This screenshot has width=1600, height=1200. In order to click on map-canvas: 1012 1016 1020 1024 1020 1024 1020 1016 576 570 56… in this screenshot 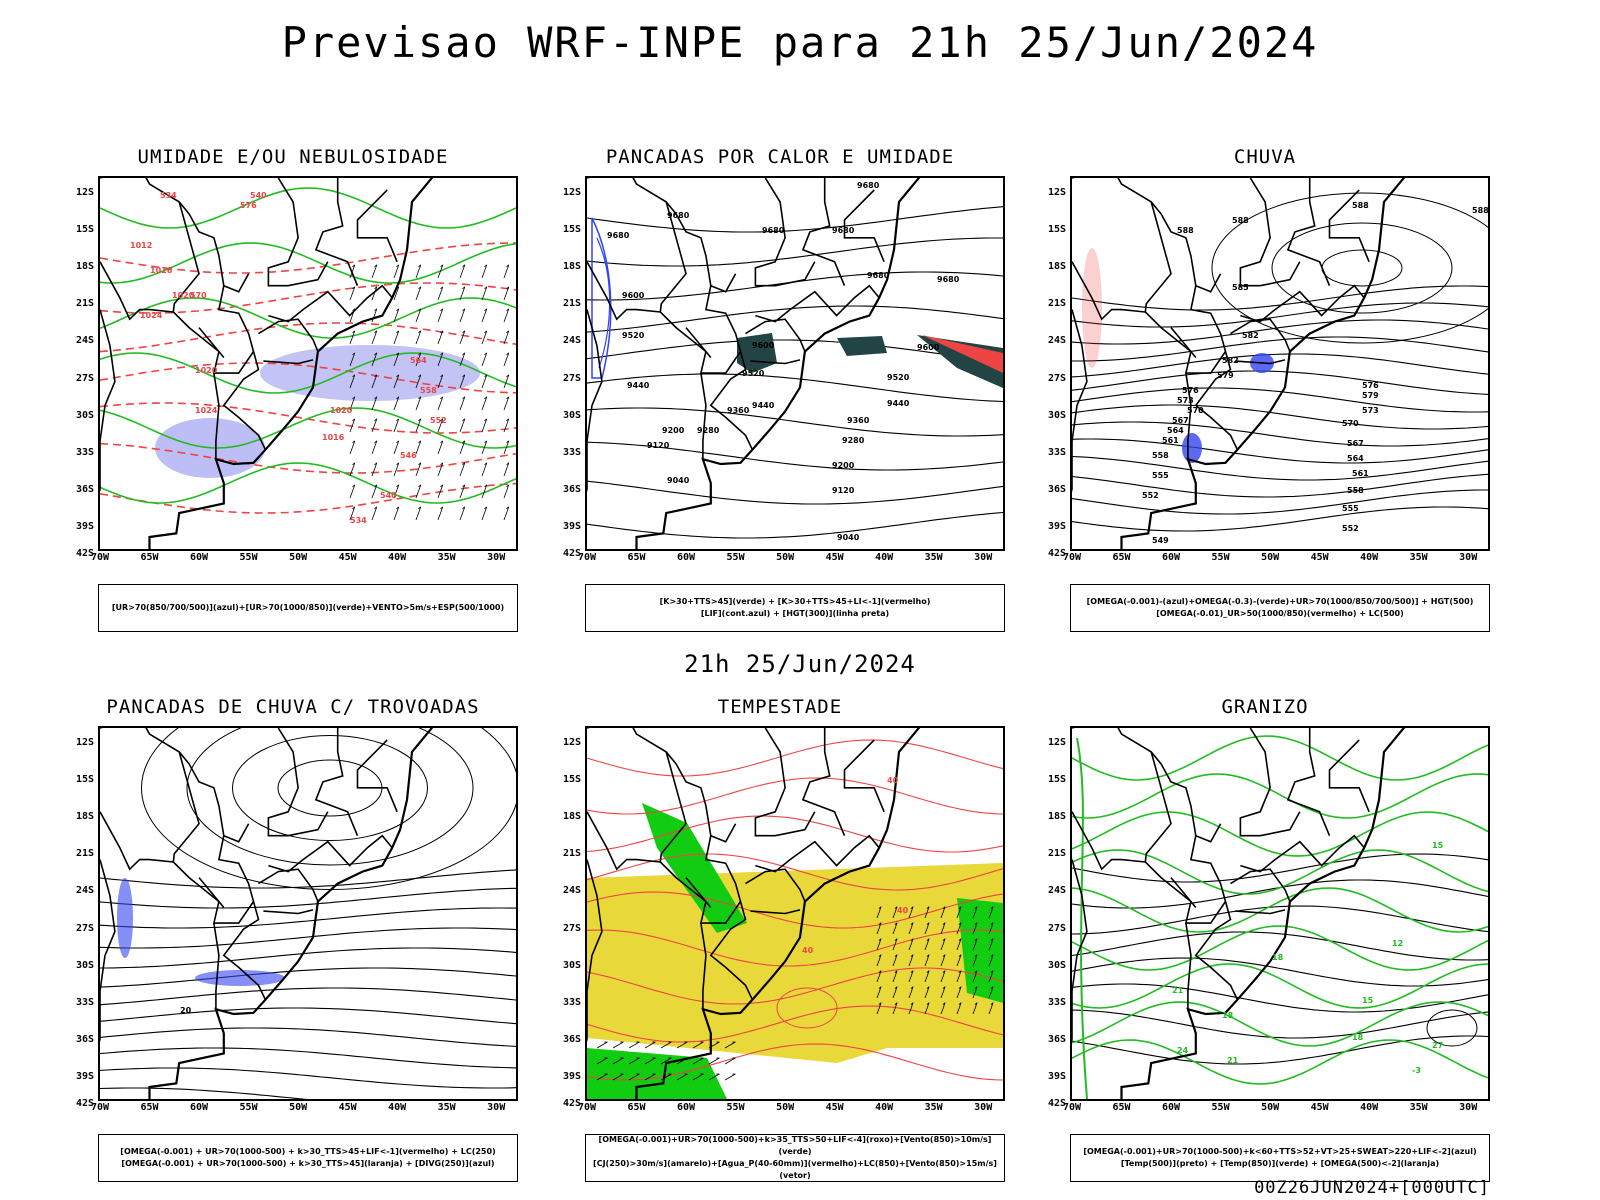, I will do `click(308, 363)`.